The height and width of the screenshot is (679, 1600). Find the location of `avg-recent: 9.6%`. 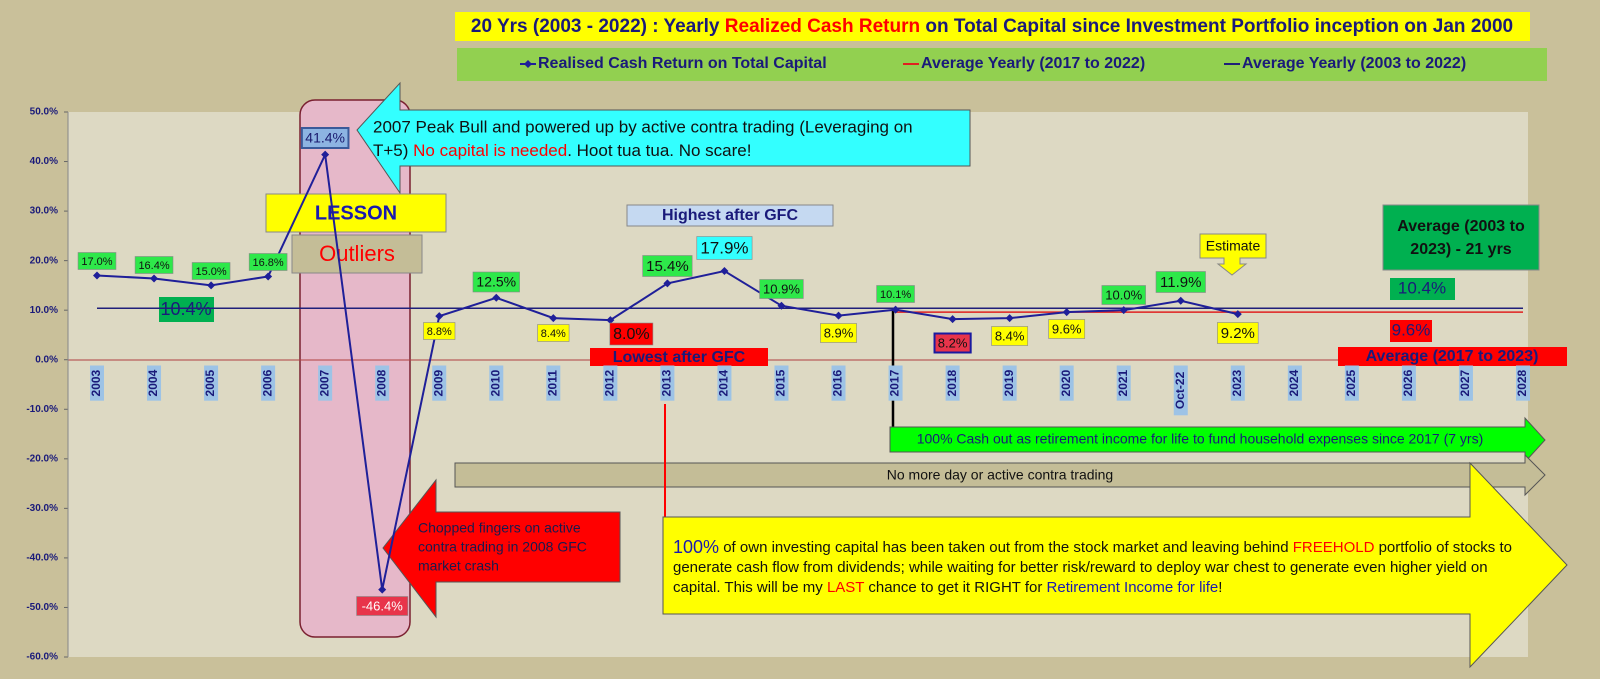

avg-recent: 9.6% is located at coordinates (1411, 329).